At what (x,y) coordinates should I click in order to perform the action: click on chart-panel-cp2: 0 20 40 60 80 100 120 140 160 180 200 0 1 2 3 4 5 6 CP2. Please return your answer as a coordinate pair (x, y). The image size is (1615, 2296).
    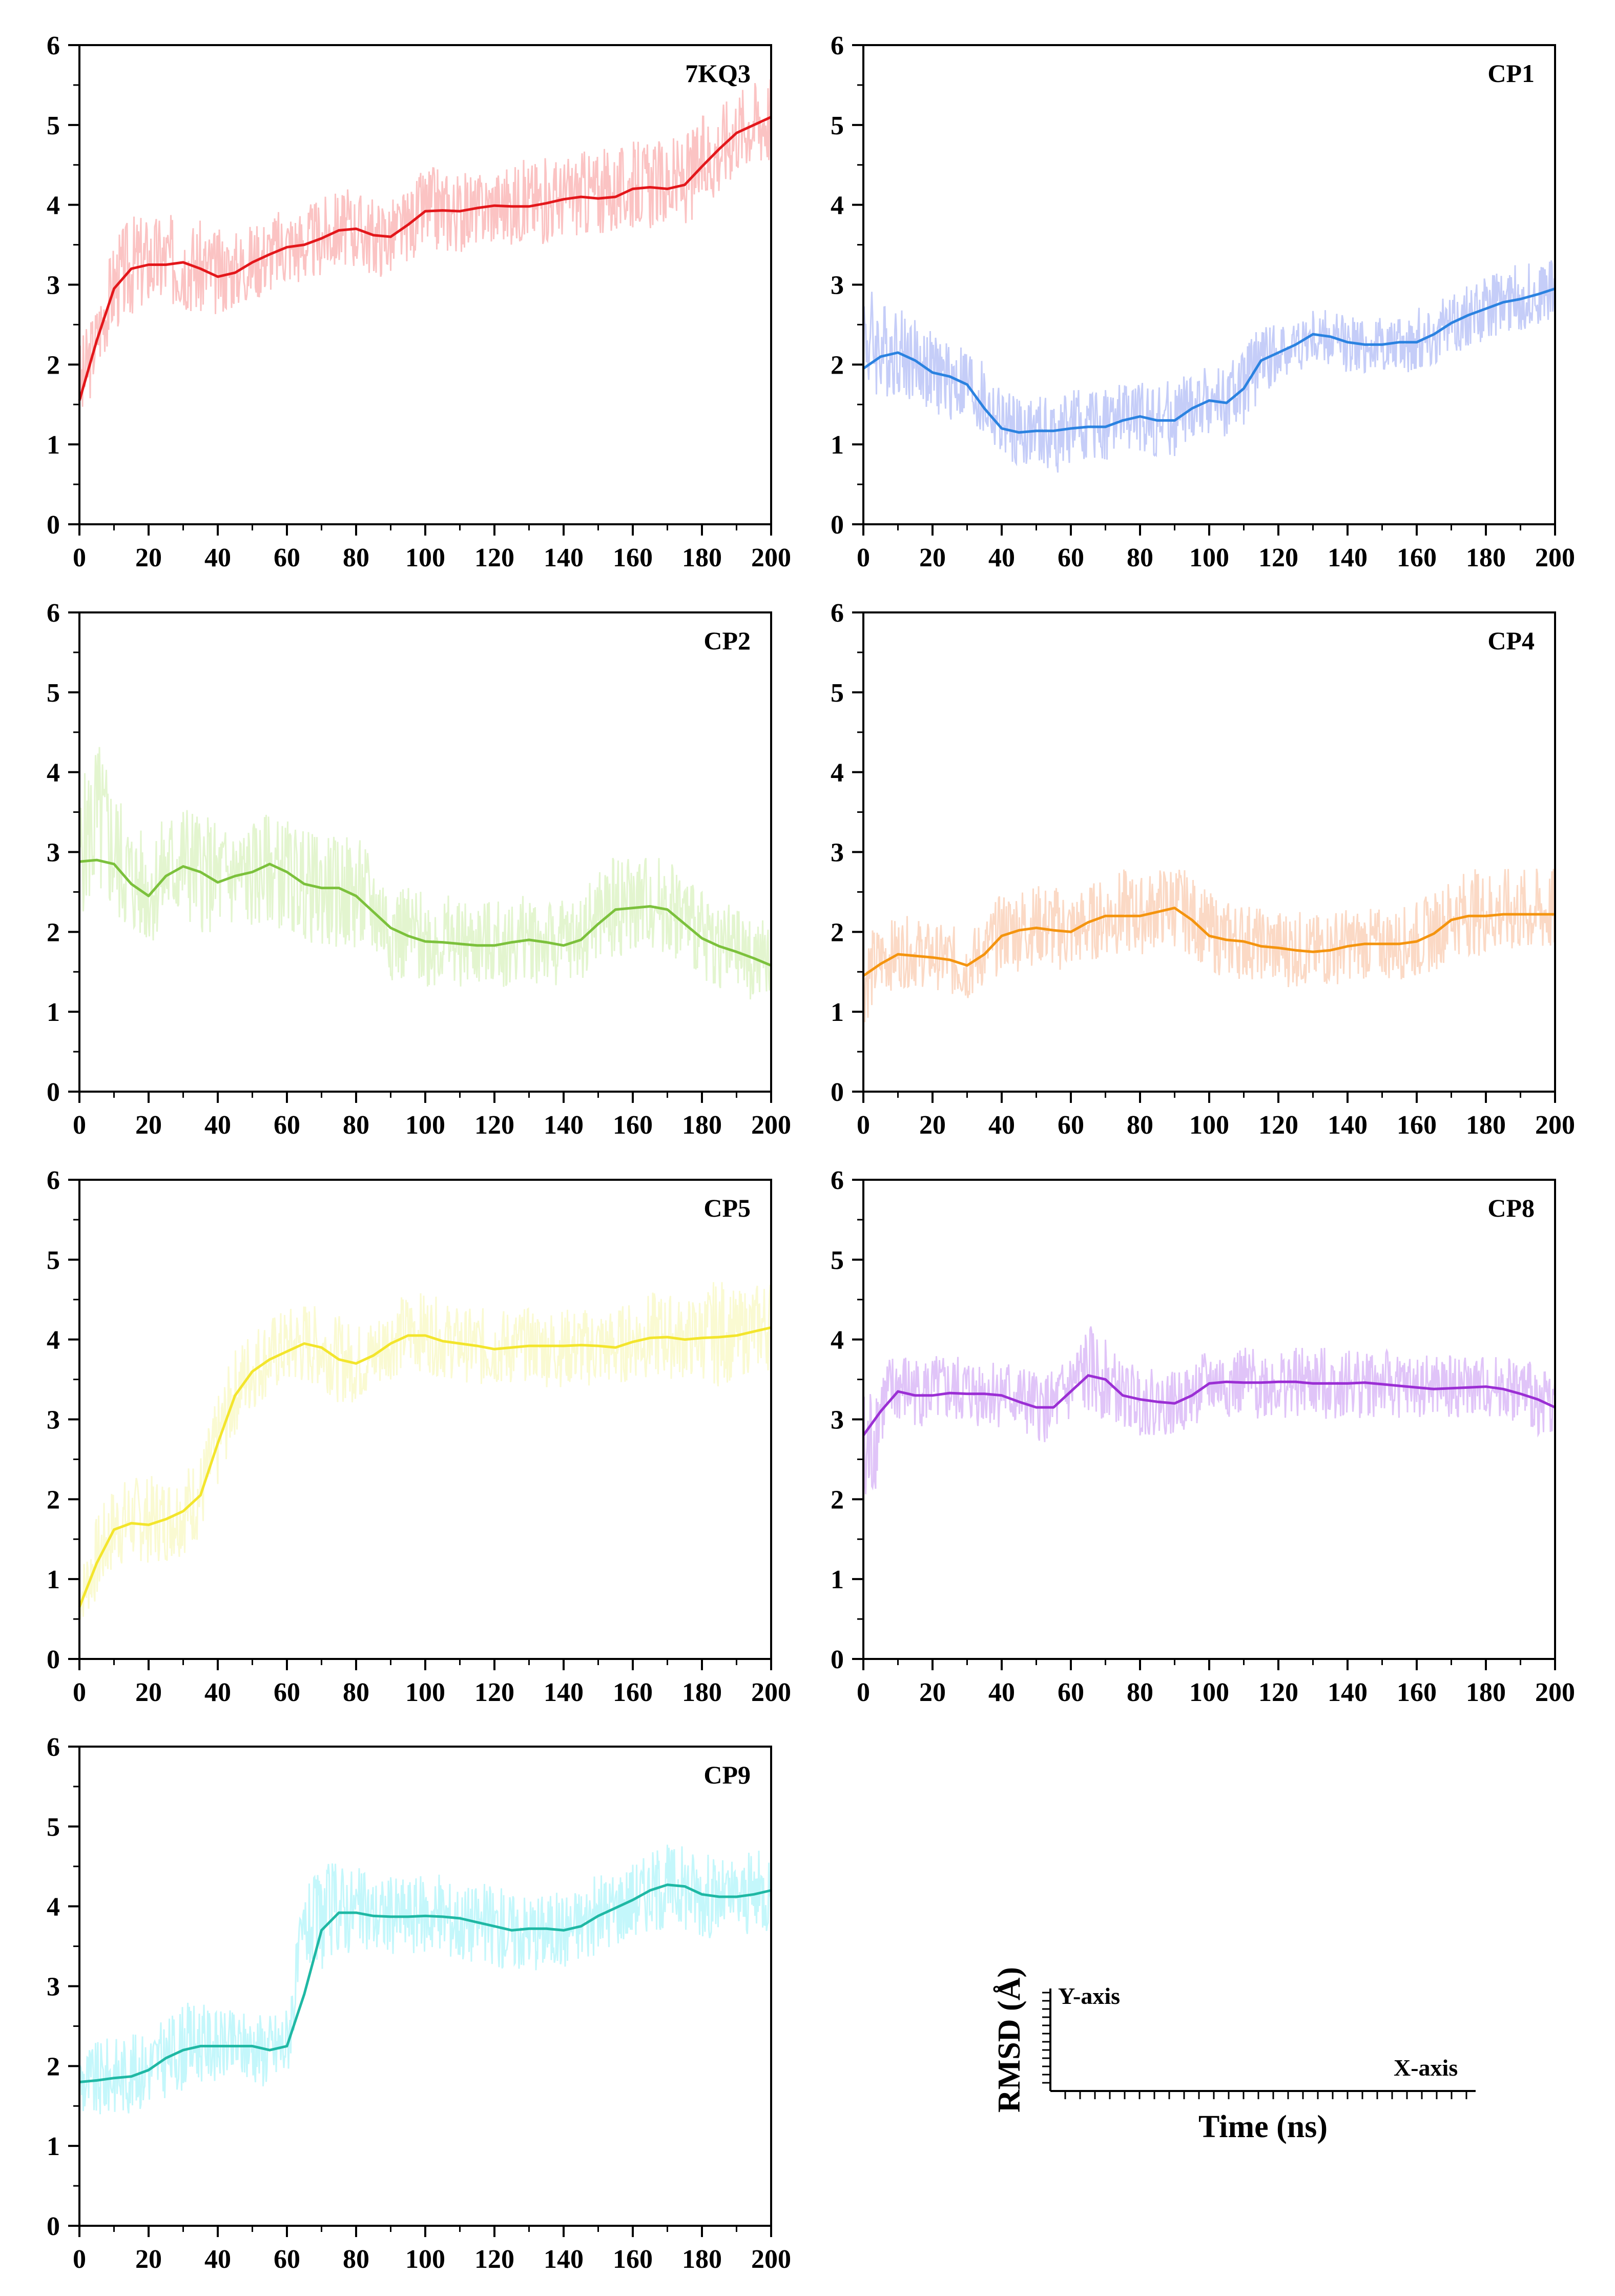
    Looking at the image, I should click on (419, 869).